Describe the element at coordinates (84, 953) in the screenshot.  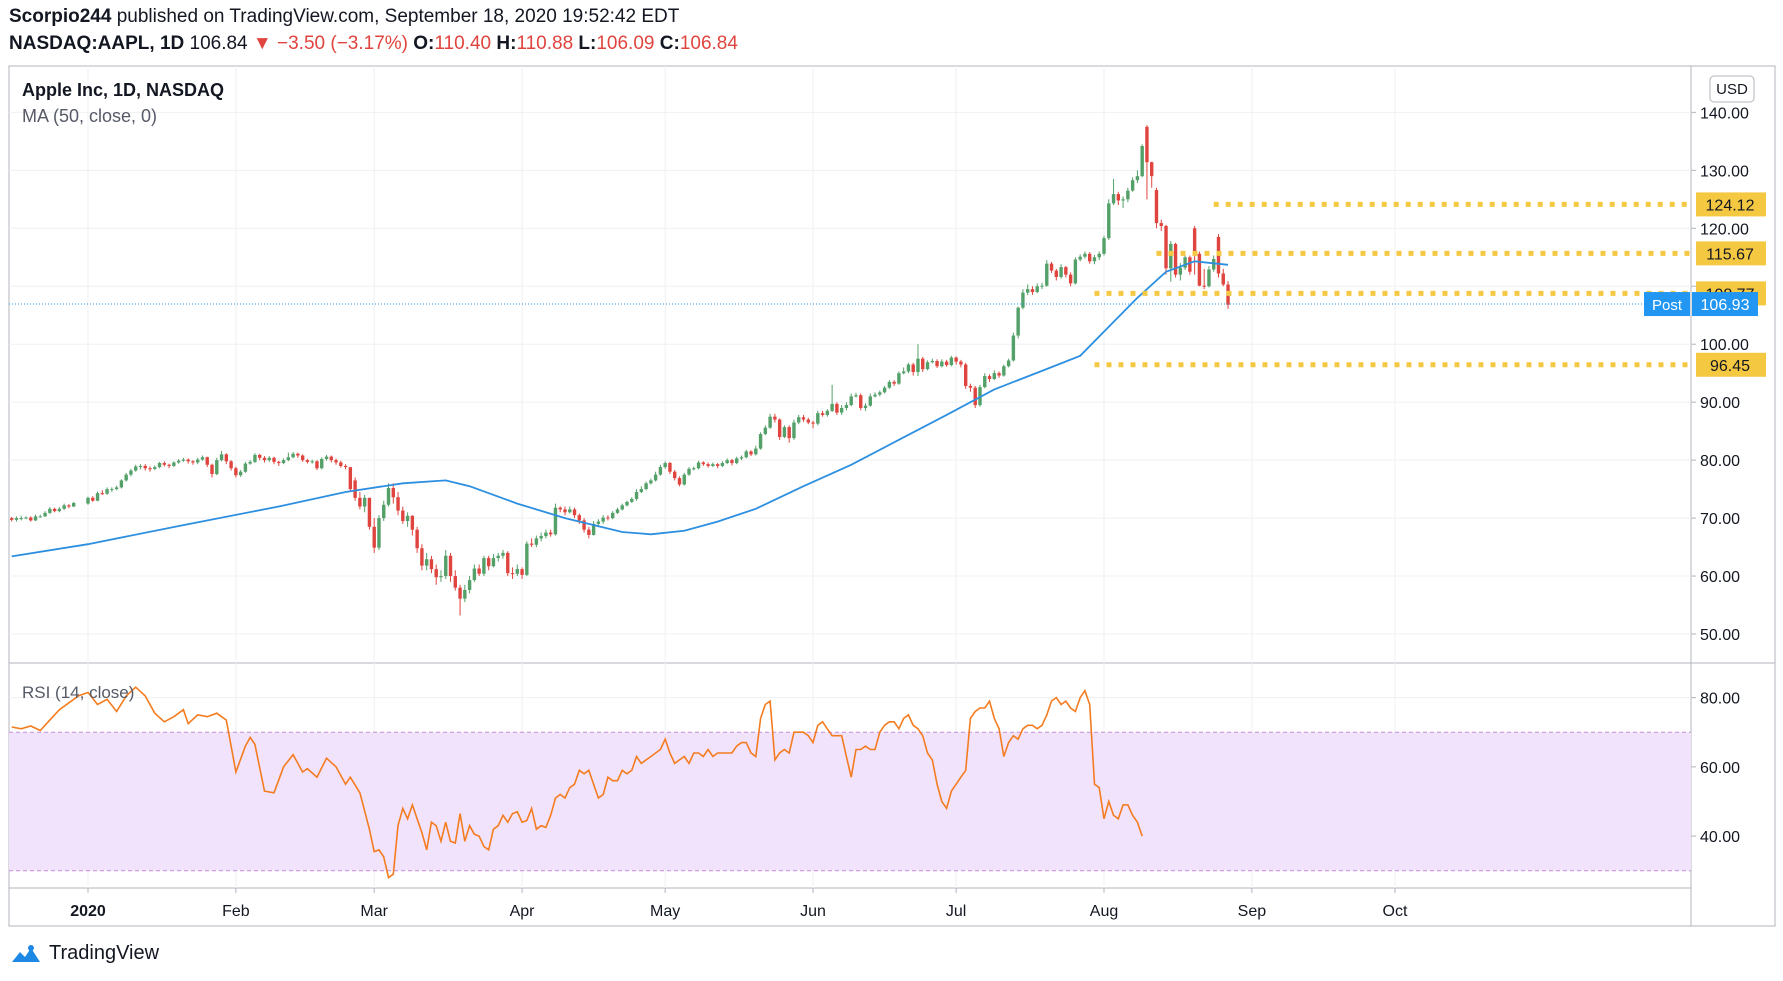
I see `tradingview-logo: TradingView` at that location.